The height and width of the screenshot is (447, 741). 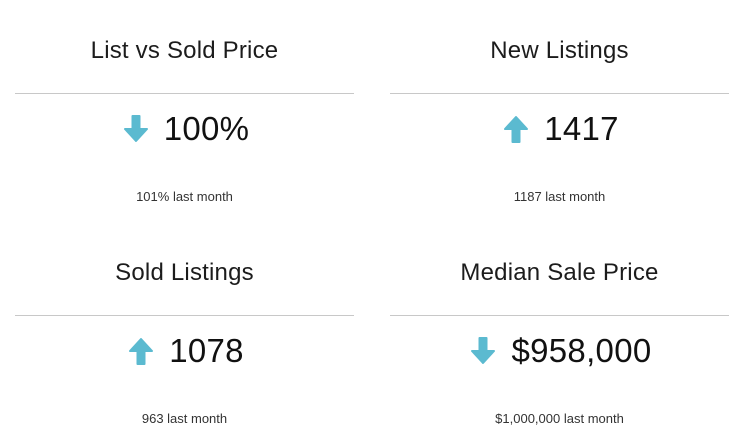 I want to click on card-title: New Listings, so click(x=559, y=50).